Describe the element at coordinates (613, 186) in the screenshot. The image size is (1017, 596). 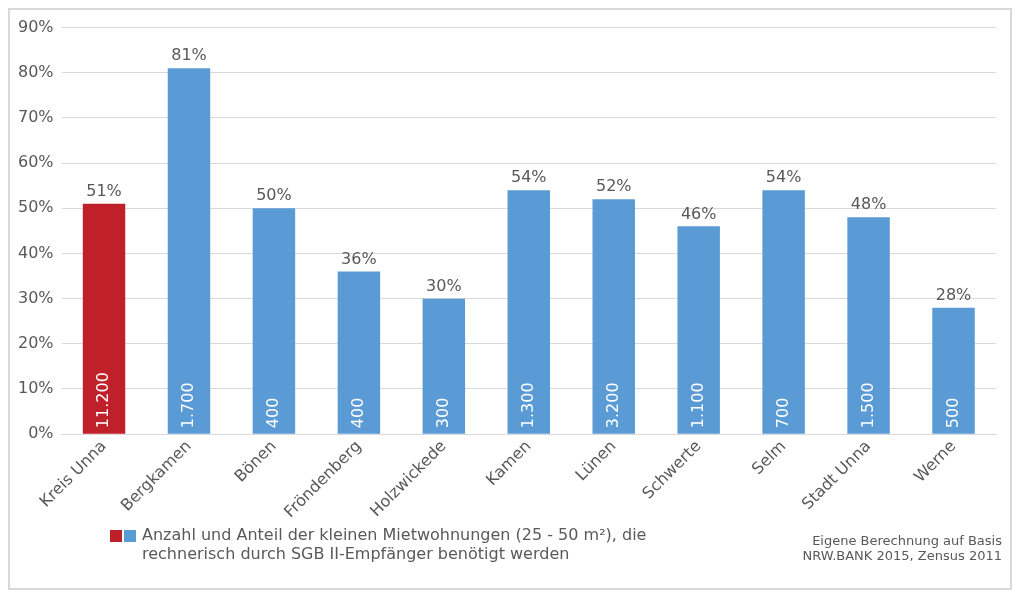
I see `data-label: 52%` at that location.